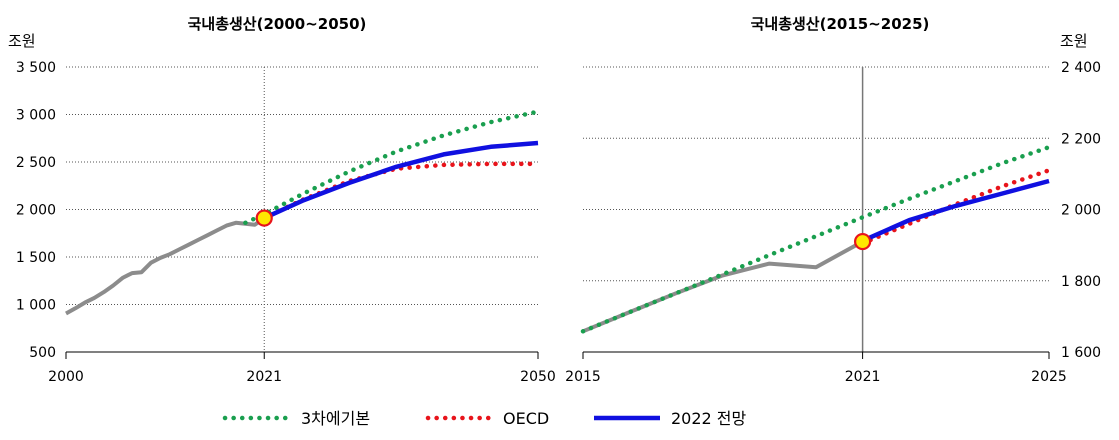 The image size is (1119, 440). Describe the element at coordinates (1049, 377) in the screenshot. I see `x-tick-label: 2025` at that location.